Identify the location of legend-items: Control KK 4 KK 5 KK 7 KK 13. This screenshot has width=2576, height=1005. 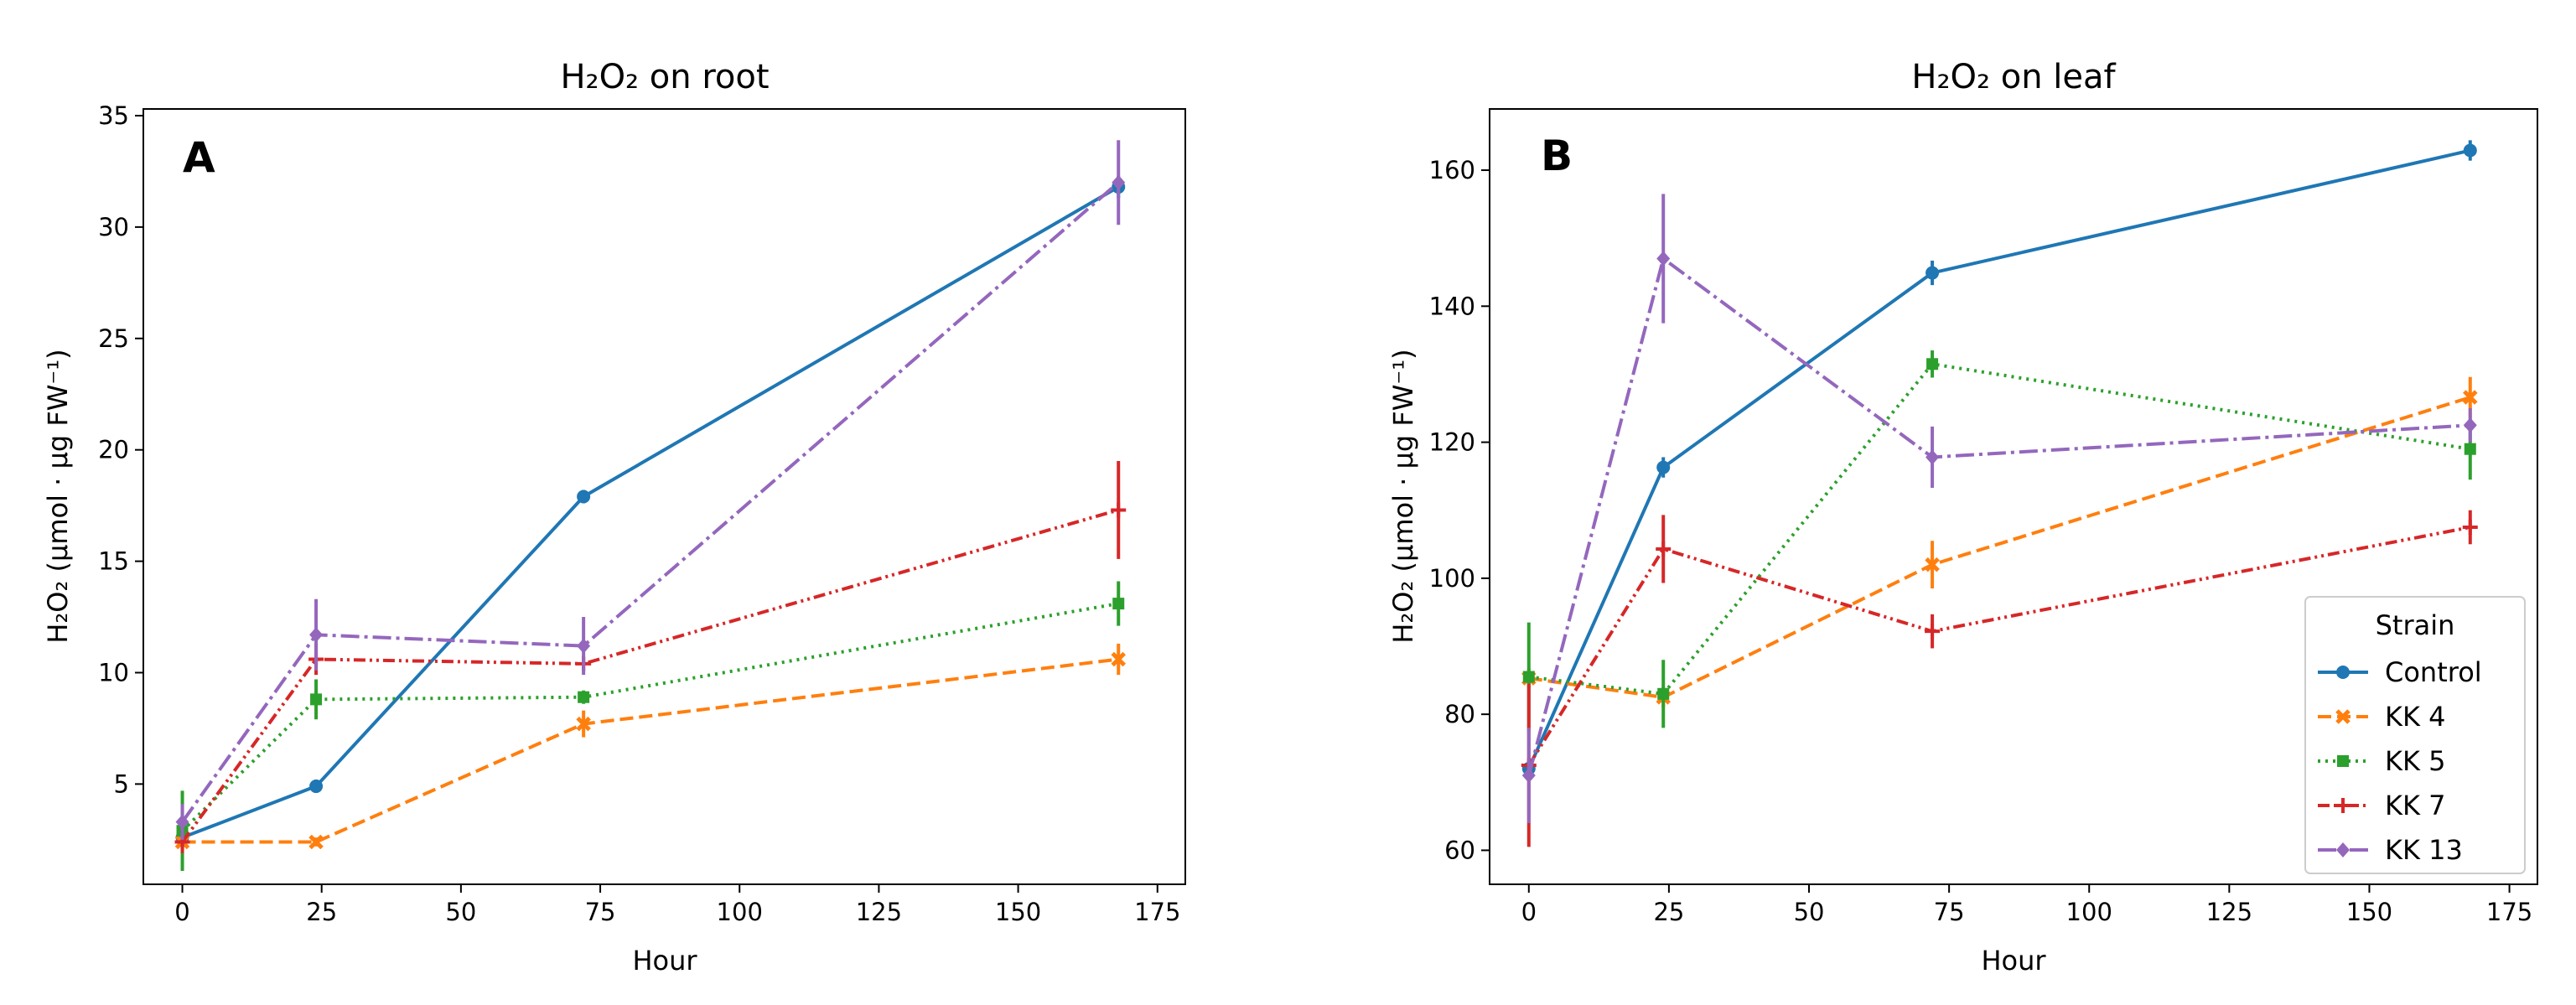
(2400, 761).